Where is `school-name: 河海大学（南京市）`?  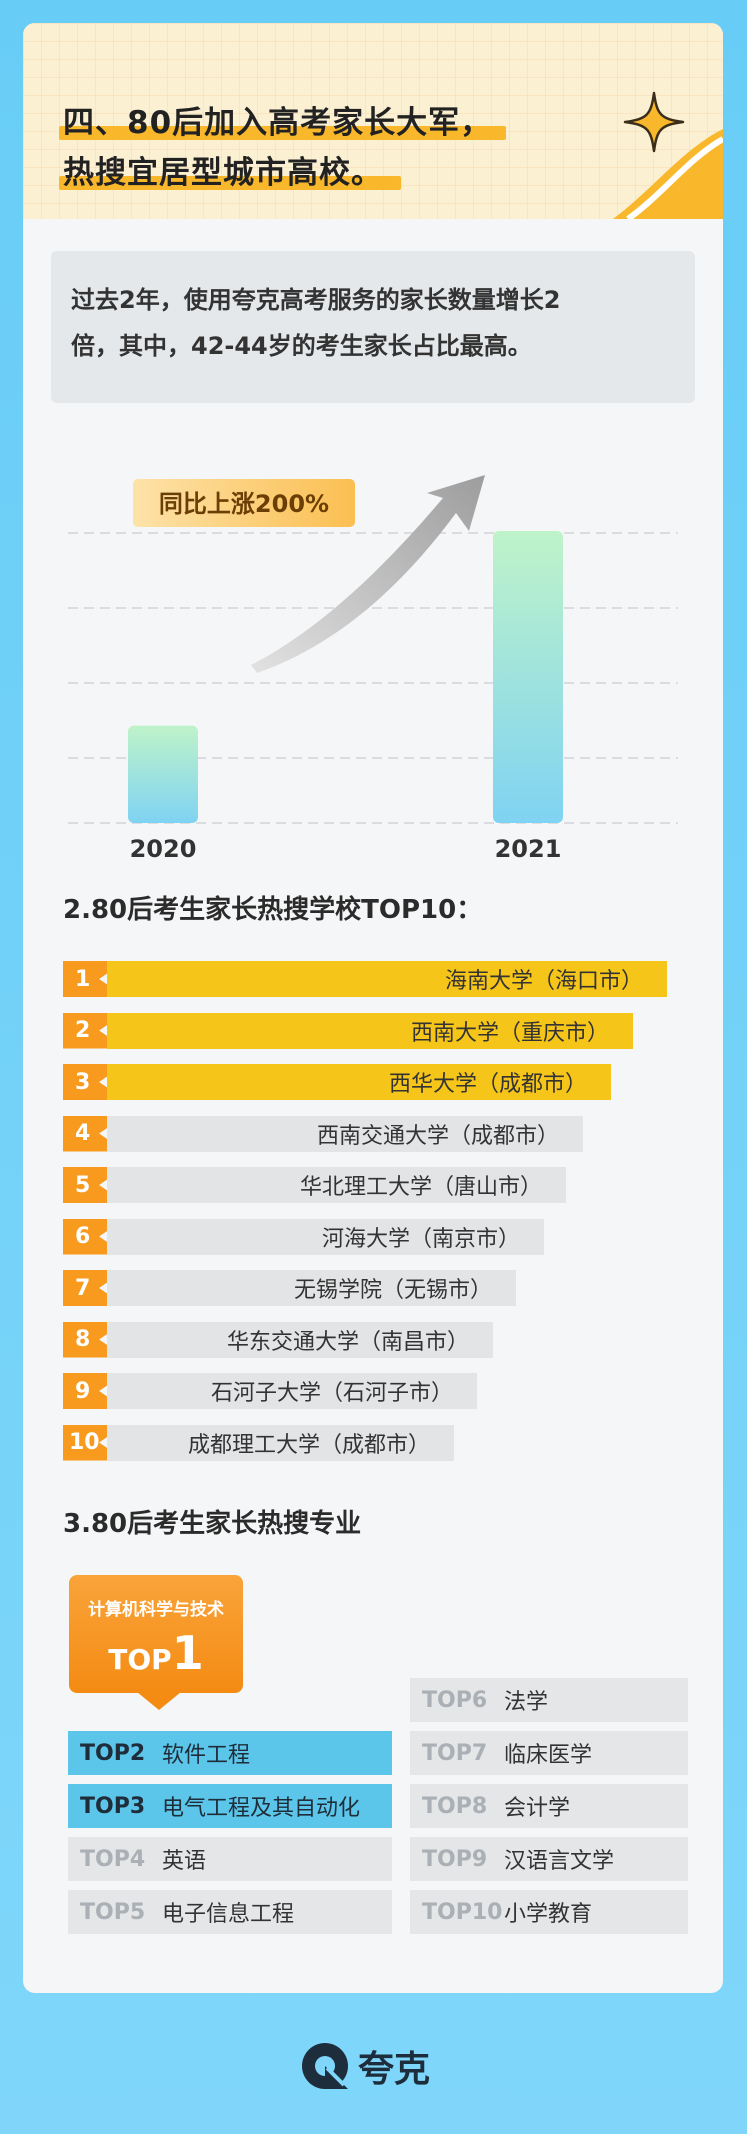 school-name: 河海大学（南京市） is located at coordinates (325, 1236).